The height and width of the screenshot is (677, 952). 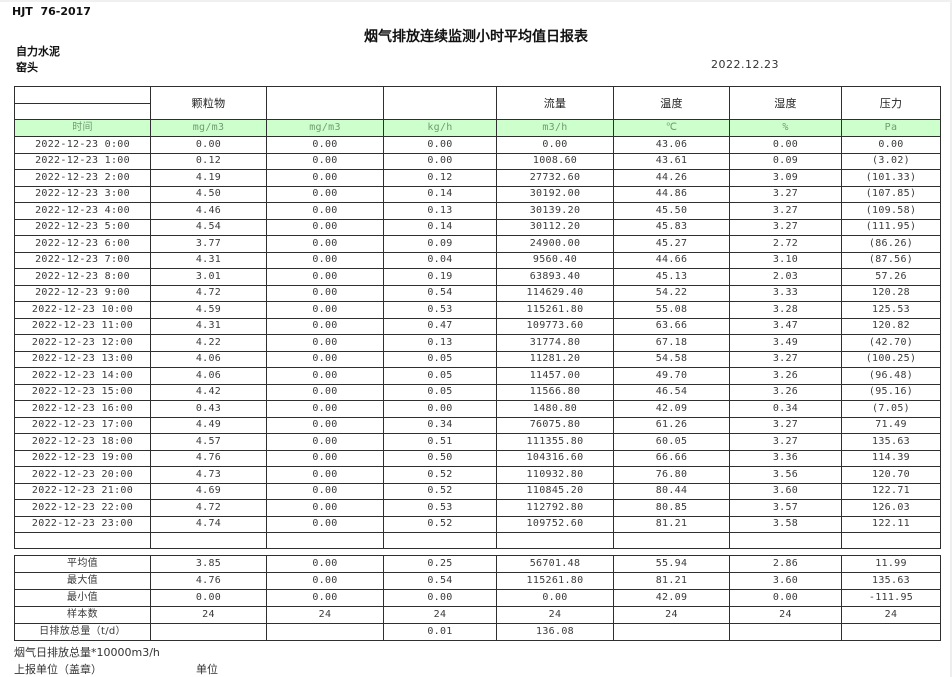 I want to click on time-cell: 2022-12-23 3:00, so click(x=82, y=194).